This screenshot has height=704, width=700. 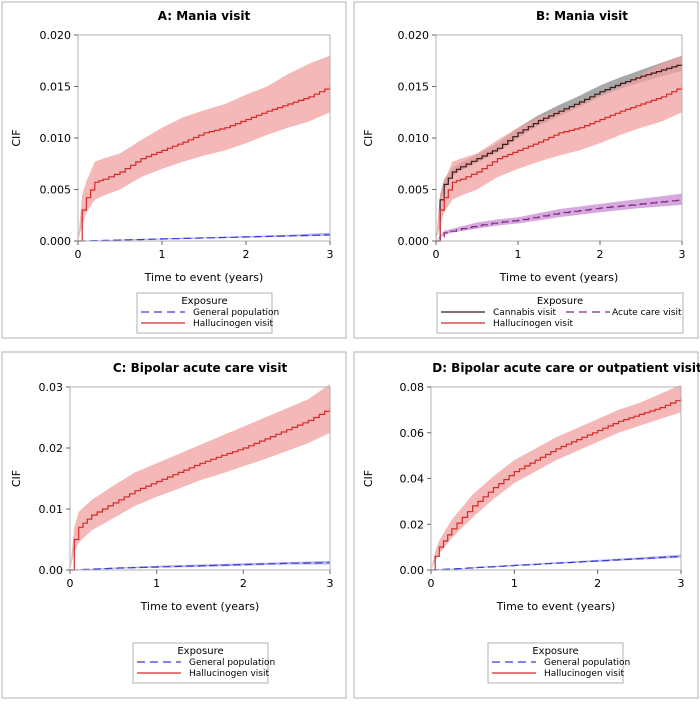 I want to click on plot-area, so click(x=200, y=478).